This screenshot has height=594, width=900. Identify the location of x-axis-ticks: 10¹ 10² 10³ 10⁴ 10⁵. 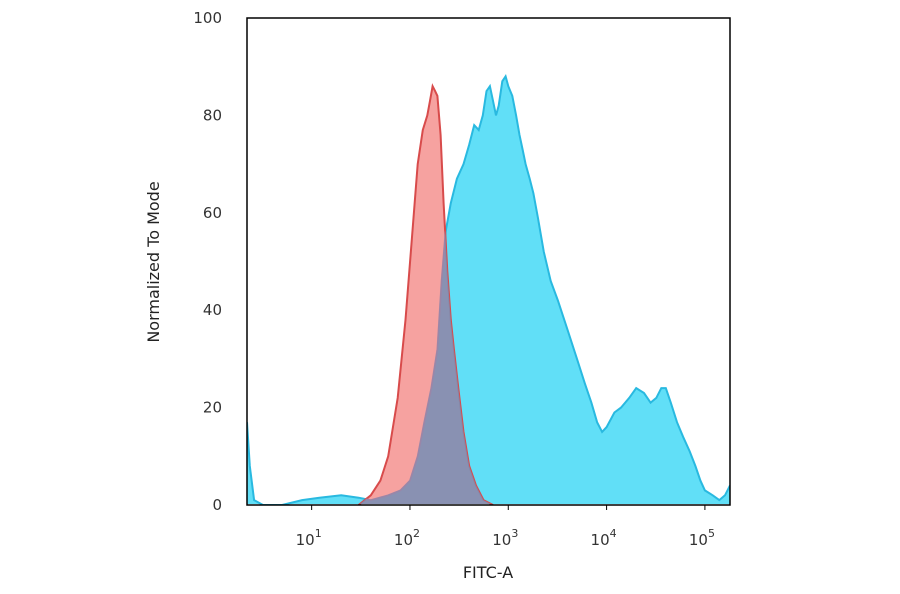
(505, 527).